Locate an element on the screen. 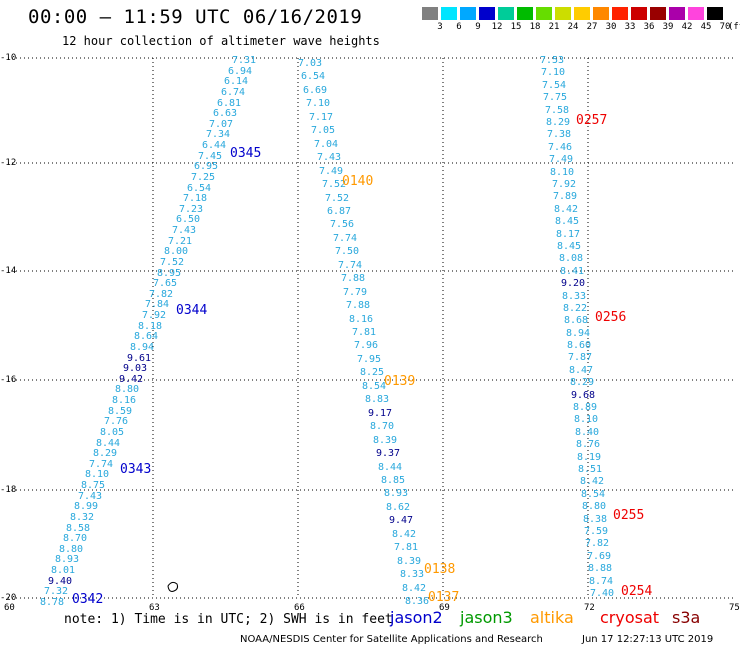 The image size is (740, 650). wave-height-value: 7.07 is located at coordinates (221, 124).